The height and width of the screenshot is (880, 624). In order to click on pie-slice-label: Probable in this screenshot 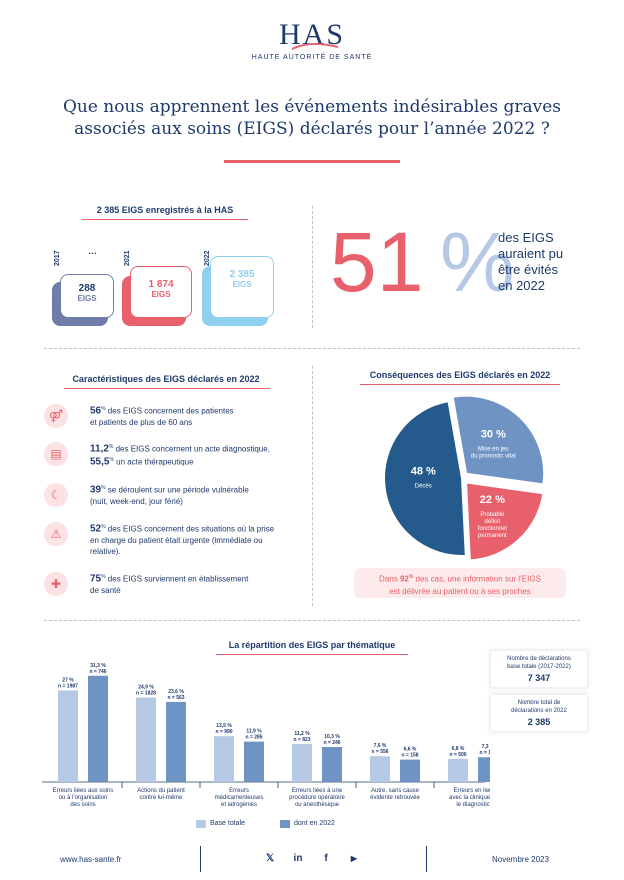, I will do `click(492, 515)`.